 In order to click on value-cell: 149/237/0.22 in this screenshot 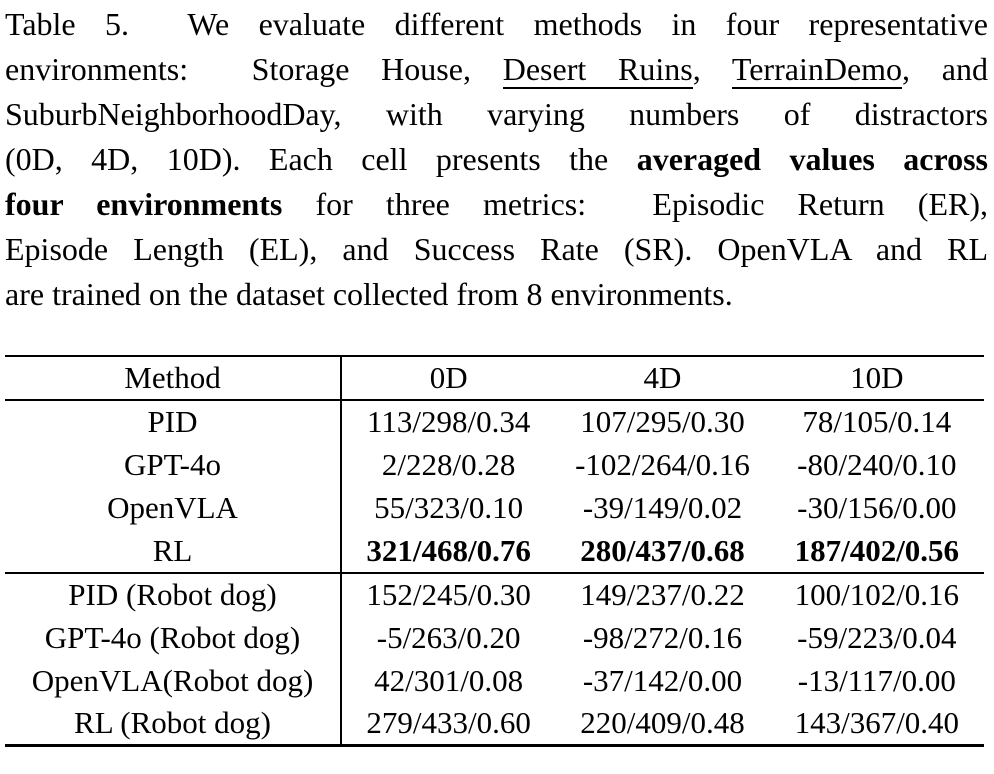, I will do `click(662, 594)`.